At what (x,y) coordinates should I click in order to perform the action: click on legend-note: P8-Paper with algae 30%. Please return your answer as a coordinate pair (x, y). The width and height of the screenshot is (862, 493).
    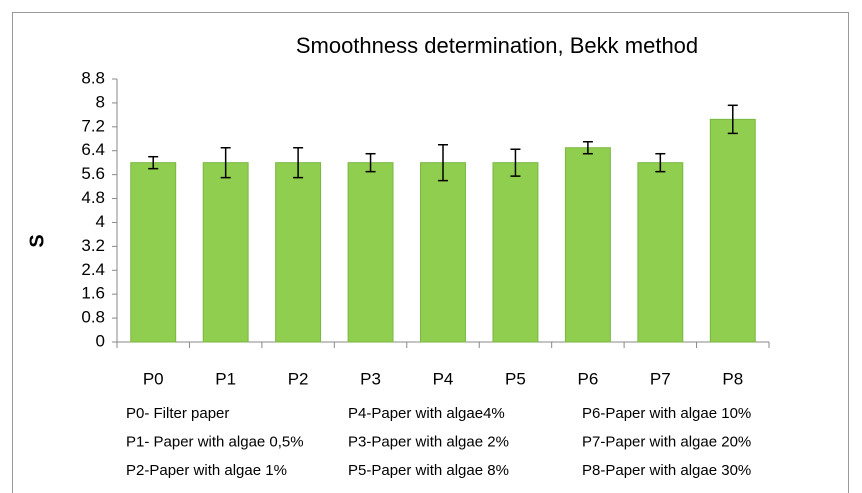
    Looking at the image, I should click on (666, 470).